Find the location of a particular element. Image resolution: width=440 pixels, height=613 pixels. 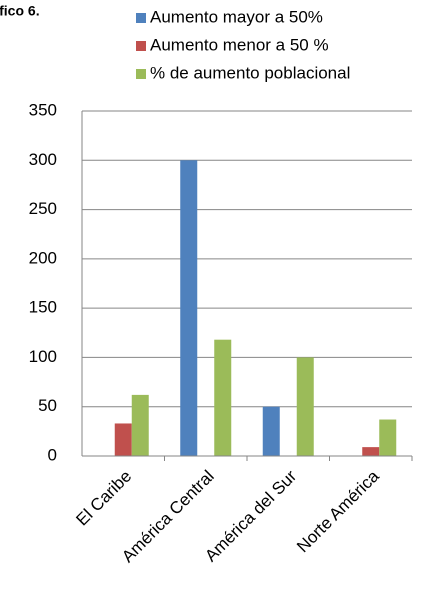

y-tick-label: 300 is located at coordinates (43, 159).